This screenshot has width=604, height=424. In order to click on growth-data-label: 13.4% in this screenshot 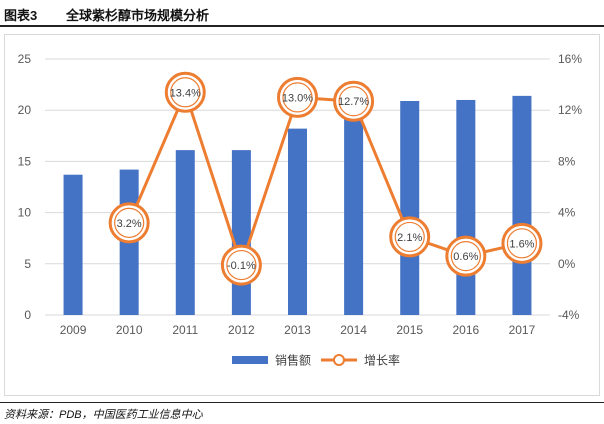, I will do `click(185, 93)`.